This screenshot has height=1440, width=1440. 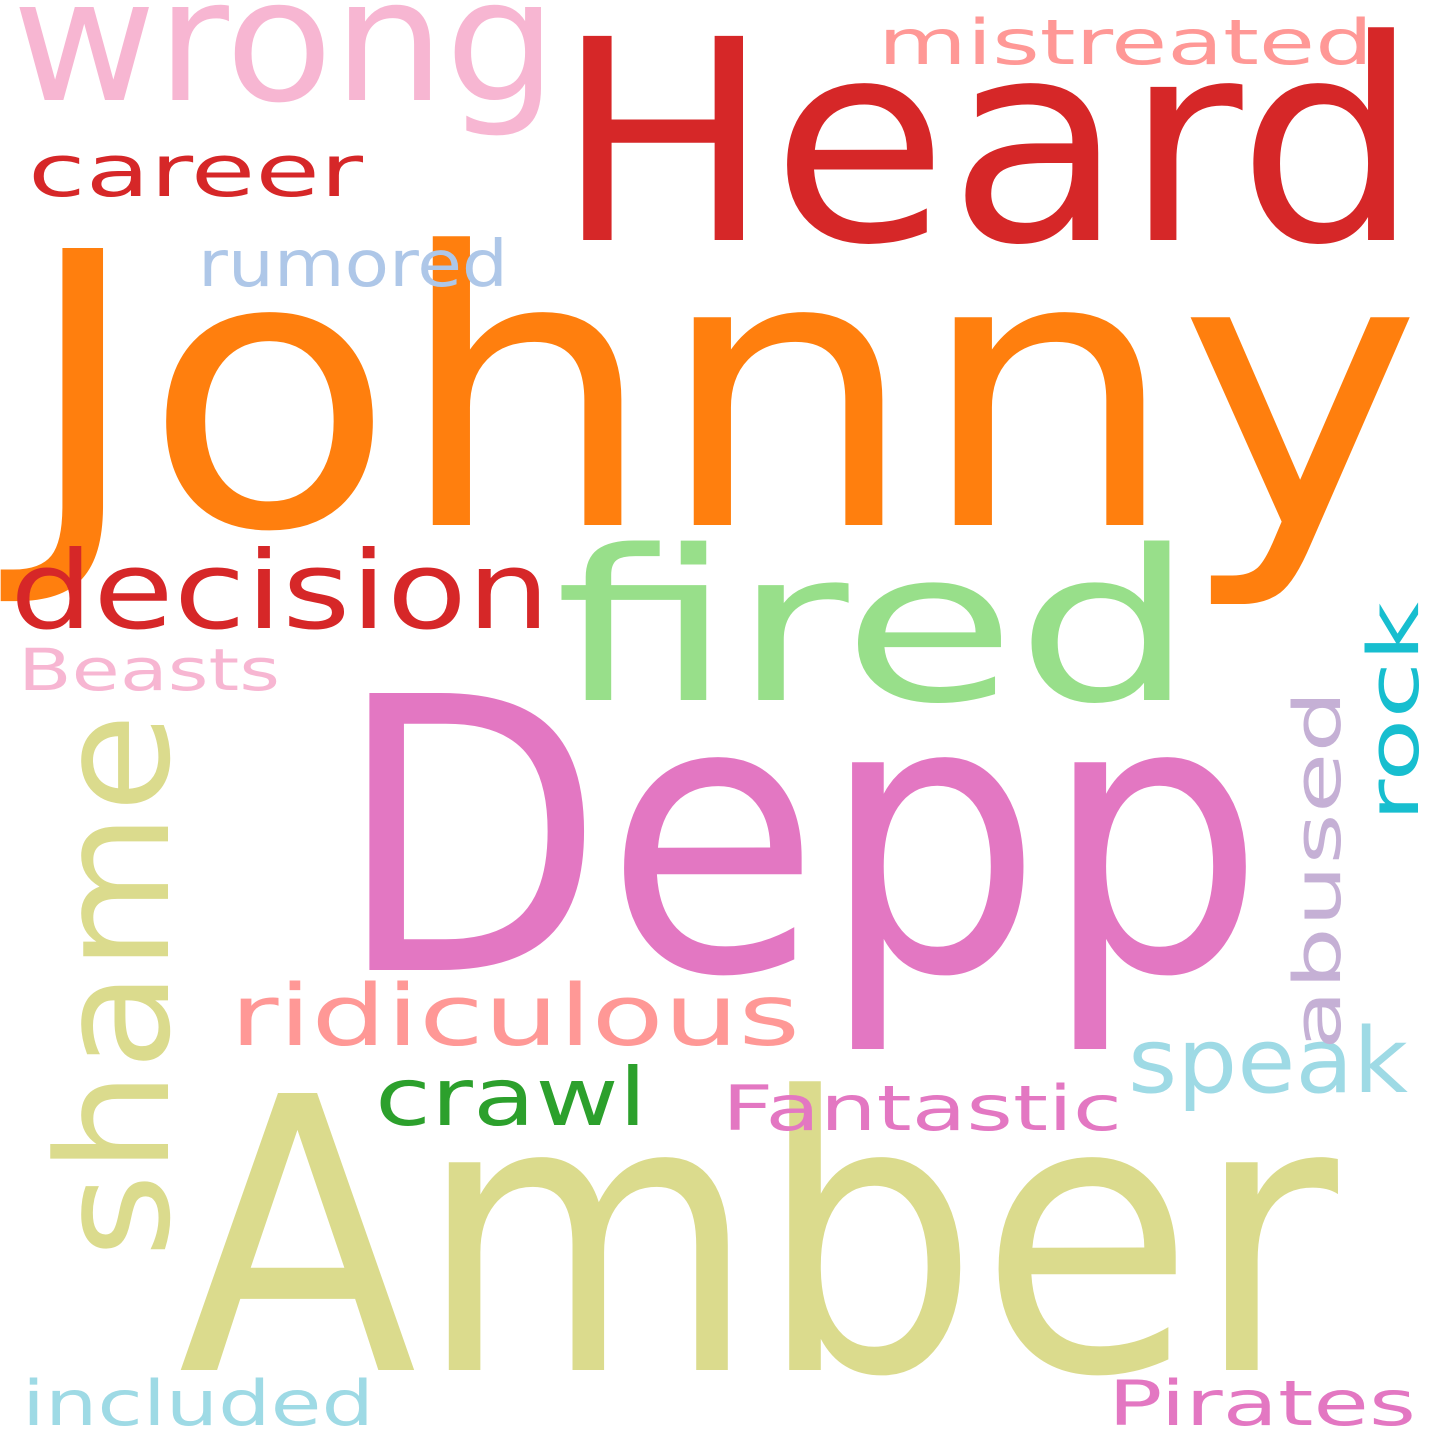 What do you see at coordinates (511, 1097) in the screenshot?
I see `word-crawl: crawl` at bounding box center [511, 1097].